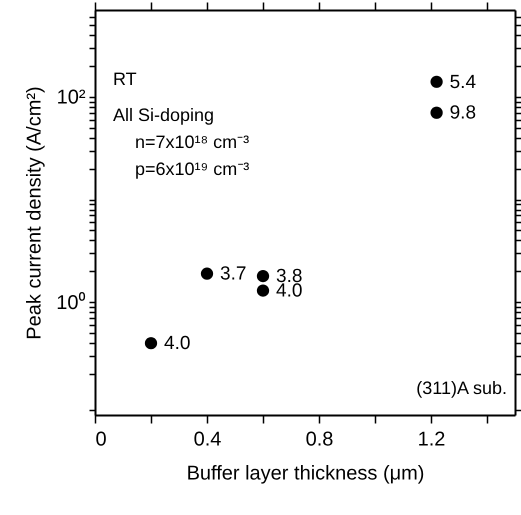 The width and height of the screenshot is (521, 515). Describe the element at coordinates (177, 343) in the screenshot. I see `text: 4.0` at that location.